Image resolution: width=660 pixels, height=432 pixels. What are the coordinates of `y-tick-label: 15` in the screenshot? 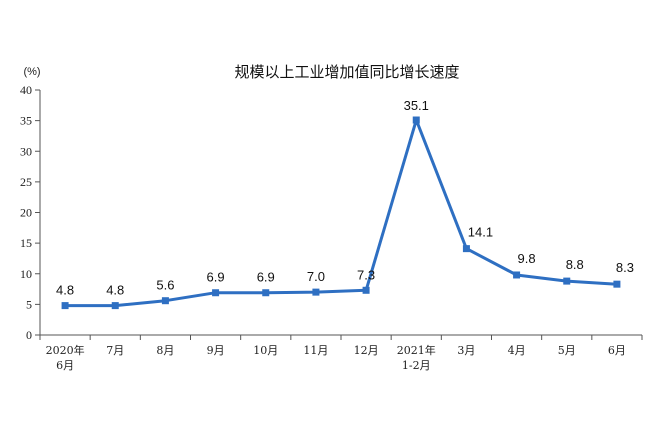 It's located at (26, 243).